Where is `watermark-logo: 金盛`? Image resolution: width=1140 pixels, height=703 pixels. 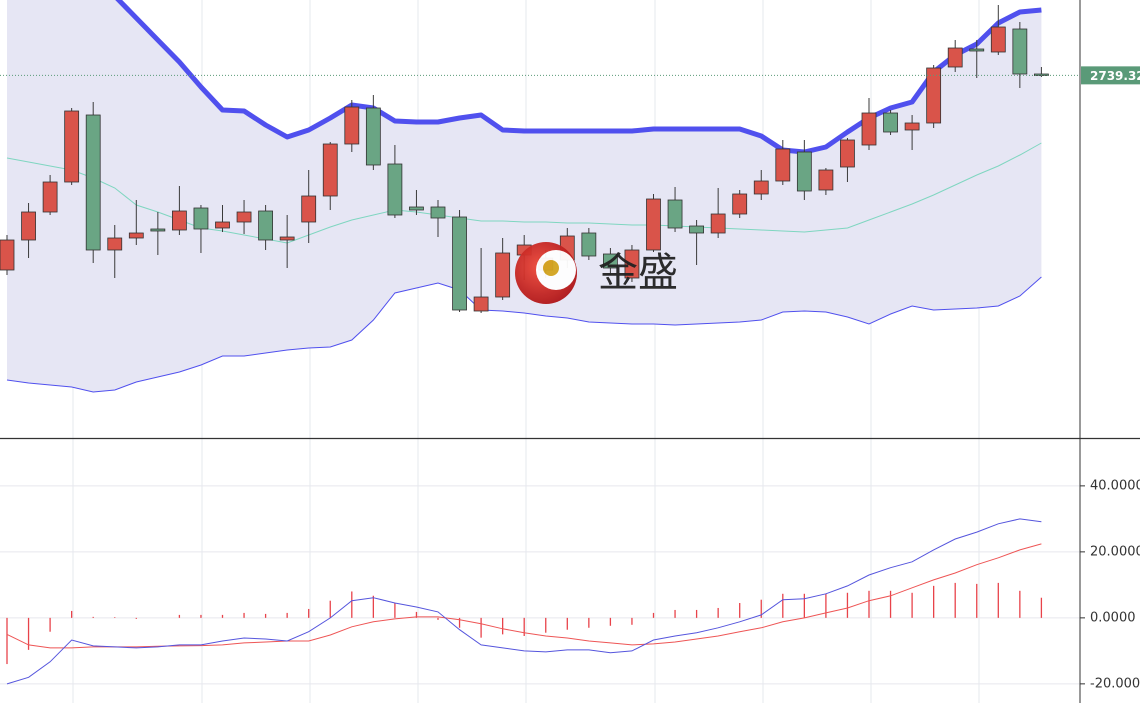 watermark-logo: 金盛 is located at coordinates (596, 273).